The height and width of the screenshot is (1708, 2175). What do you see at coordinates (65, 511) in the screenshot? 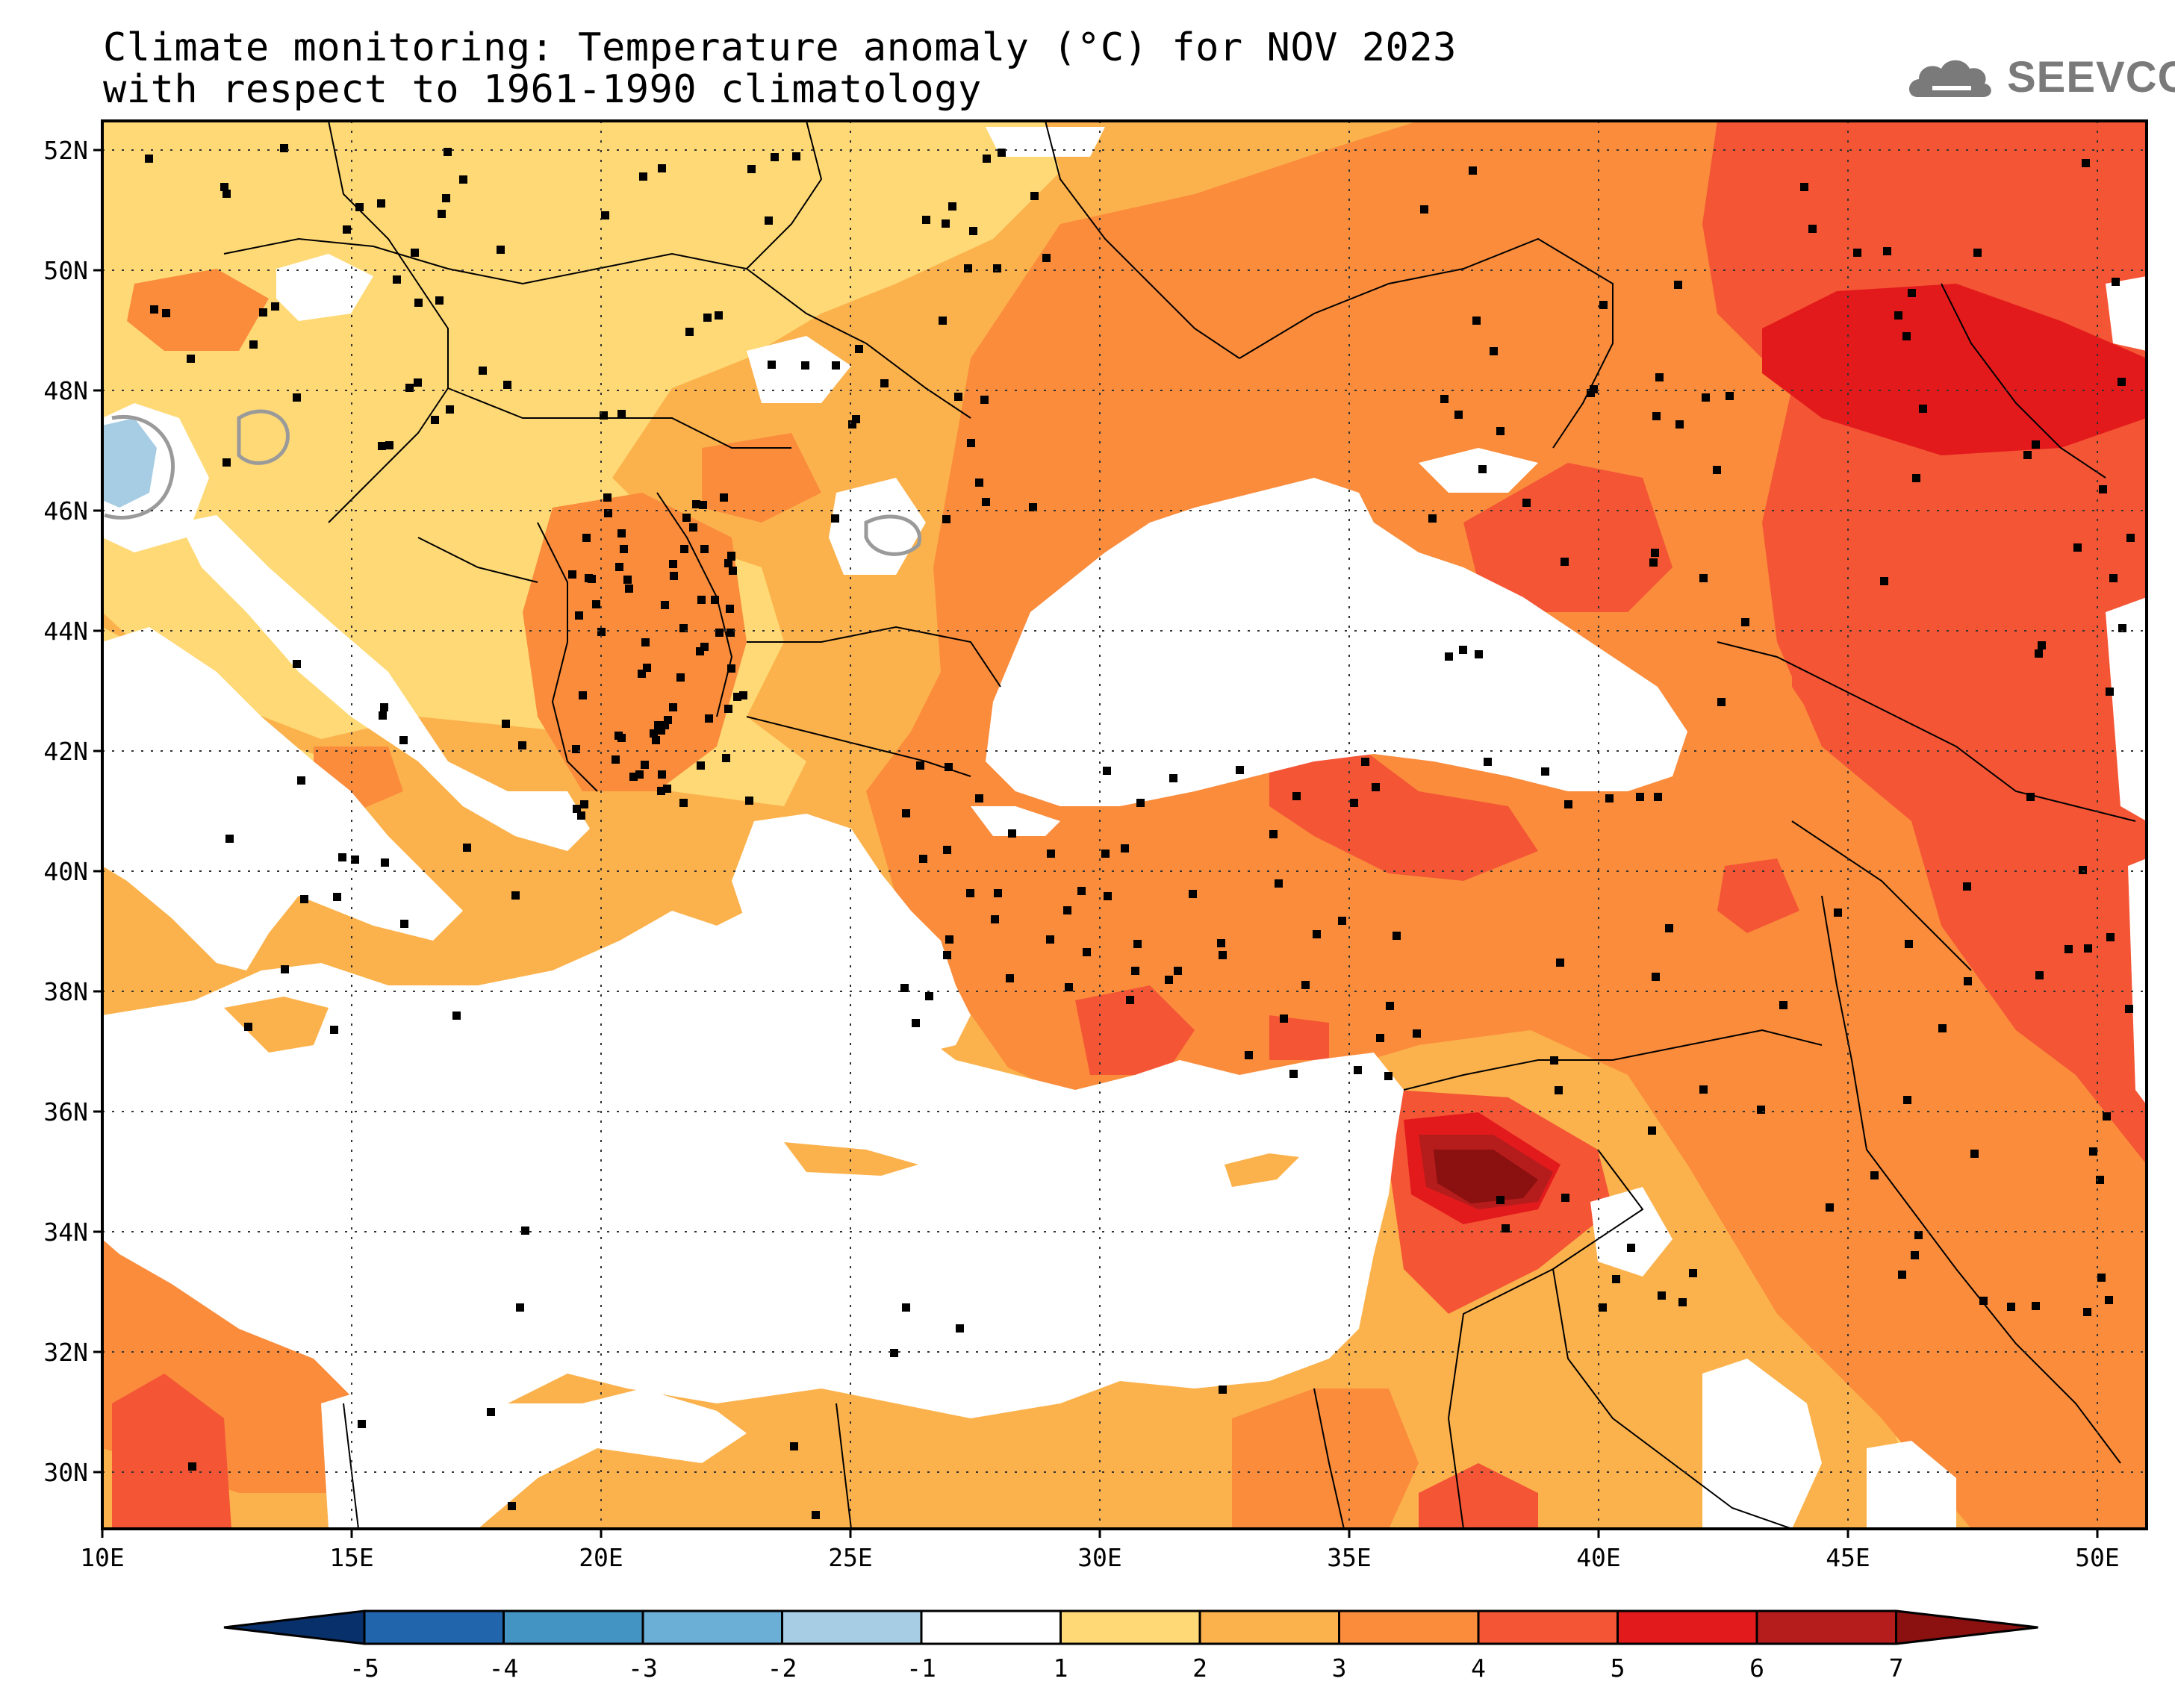
I see `lat-tick-label: 46N` at bounding box center [65, 511].